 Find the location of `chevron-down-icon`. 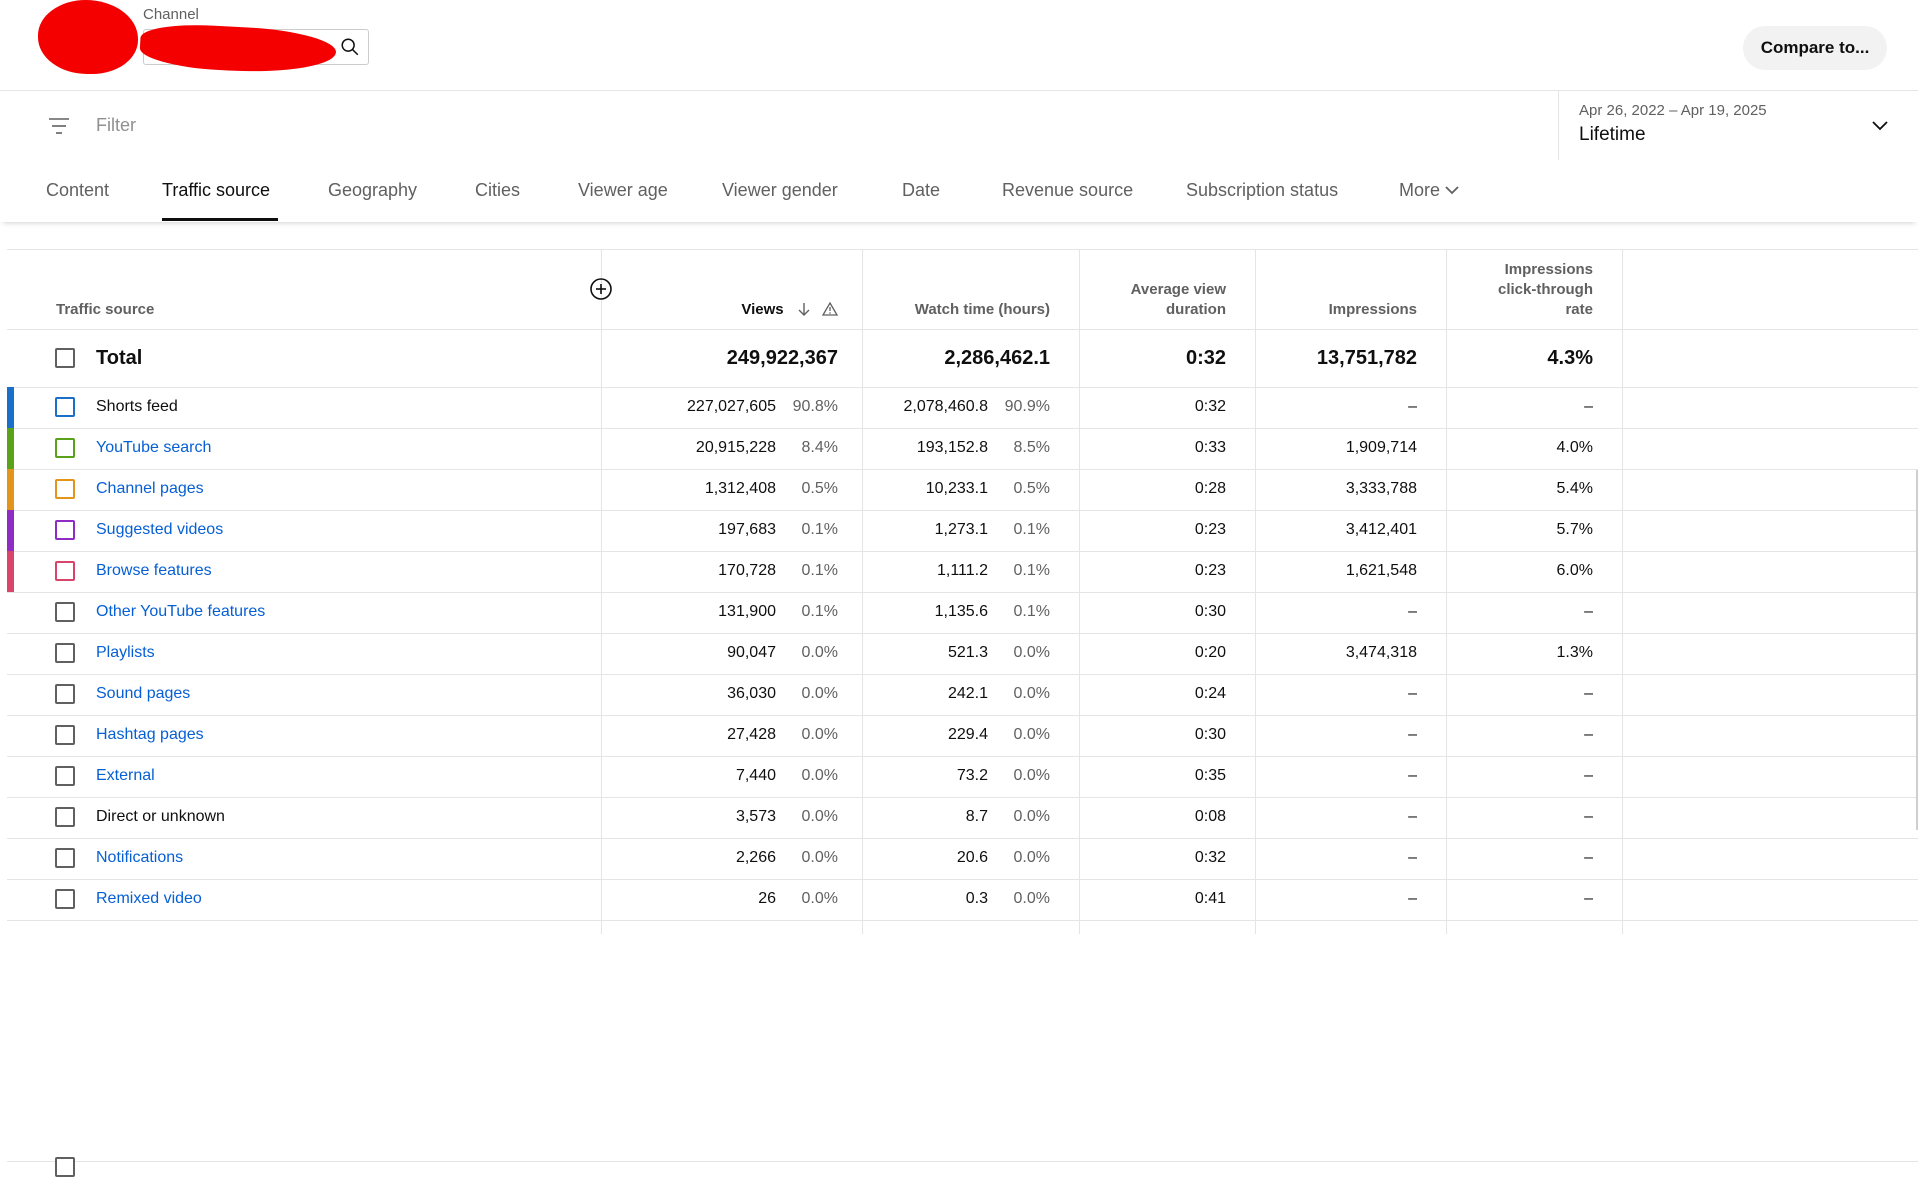

chevron-down-icon is located at coordinates (1880, 126).